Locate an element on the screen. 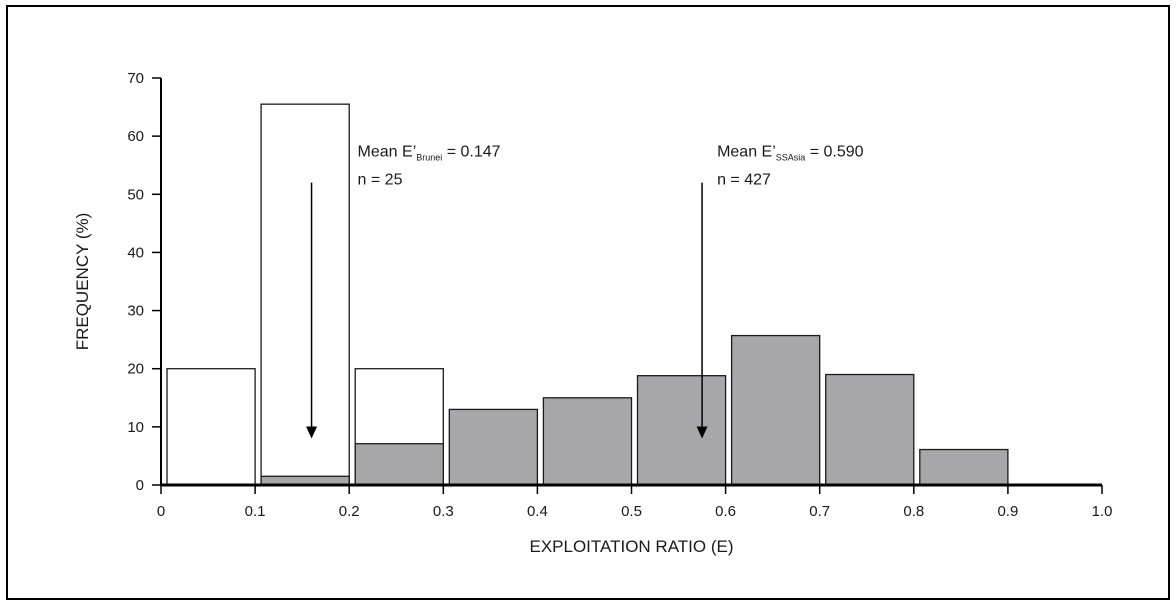 The width and height of the screenshot is (1176, 603). annotation-mean-label: Mean E’Brunei = 0.147 is located at coordinates (429, 152).